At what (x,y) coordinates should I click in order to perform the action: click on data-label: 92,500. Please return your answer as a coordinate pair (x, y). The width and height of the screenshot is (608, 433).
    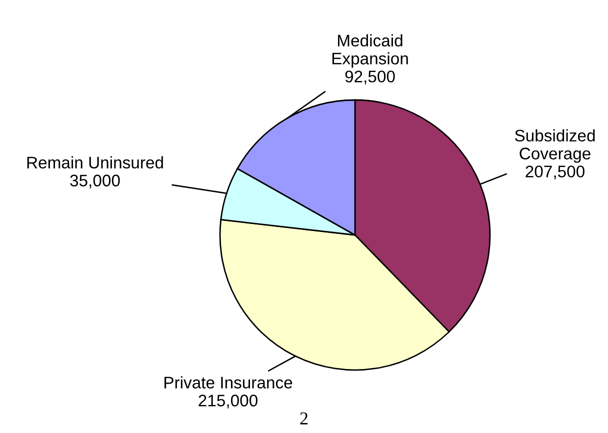
    Looking at the image, I should click on (370, 77).